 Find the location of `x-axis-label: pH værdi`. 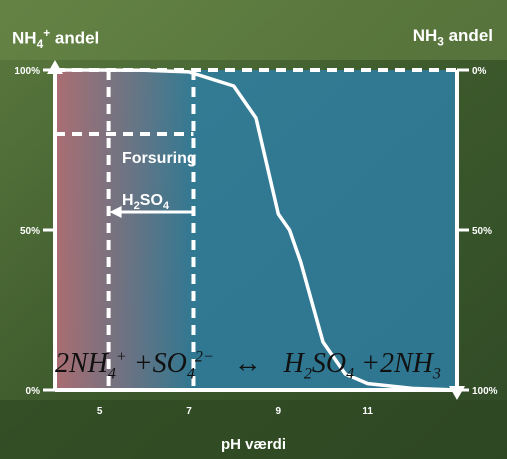

x-axis-label: pH værdi is located at coordinates (253, 444).